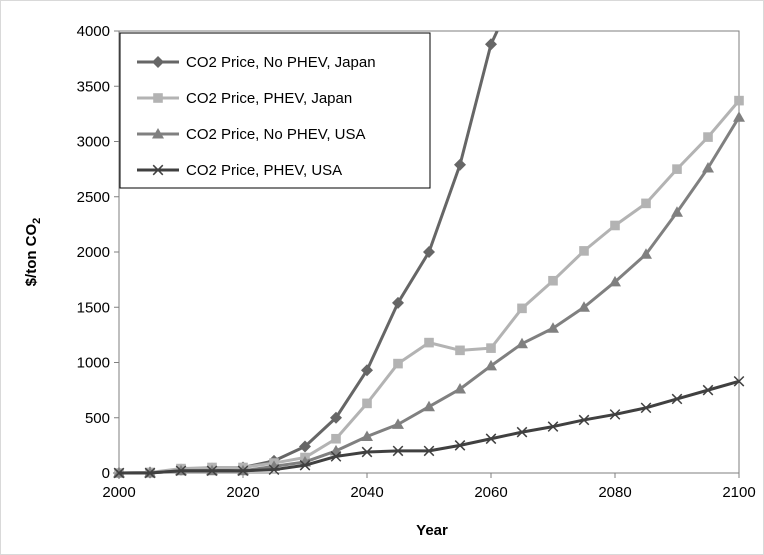 This screenshot has height=555, width=764. Describe the element at coordinates (97, 418) in the screenshot. I see `y-tick-label: 500` at that location.